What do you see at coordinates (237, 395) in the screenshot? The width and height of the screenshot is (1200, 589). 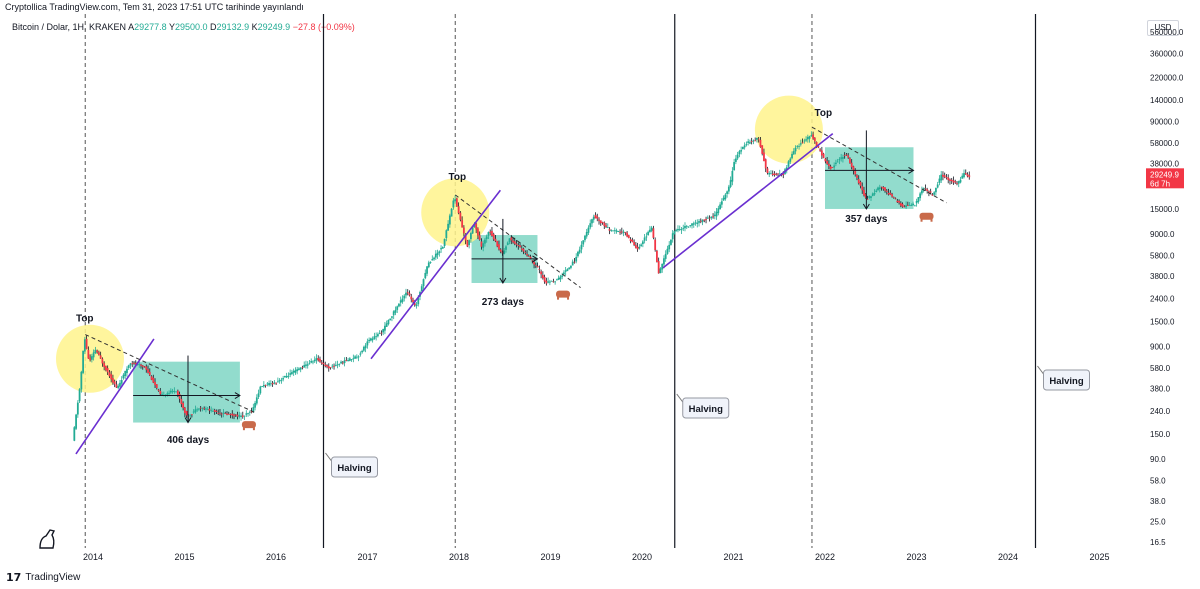 I see `arrow-head-icon` at bounding box center [237, 395].